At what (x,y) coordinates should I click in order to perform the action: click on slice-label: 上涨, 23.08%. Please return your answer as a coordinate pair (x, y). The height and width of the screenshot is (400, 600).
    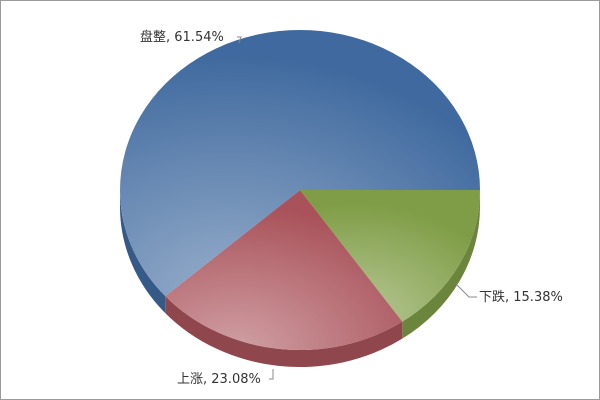
    Looking at the image, I should click on (219, 379).